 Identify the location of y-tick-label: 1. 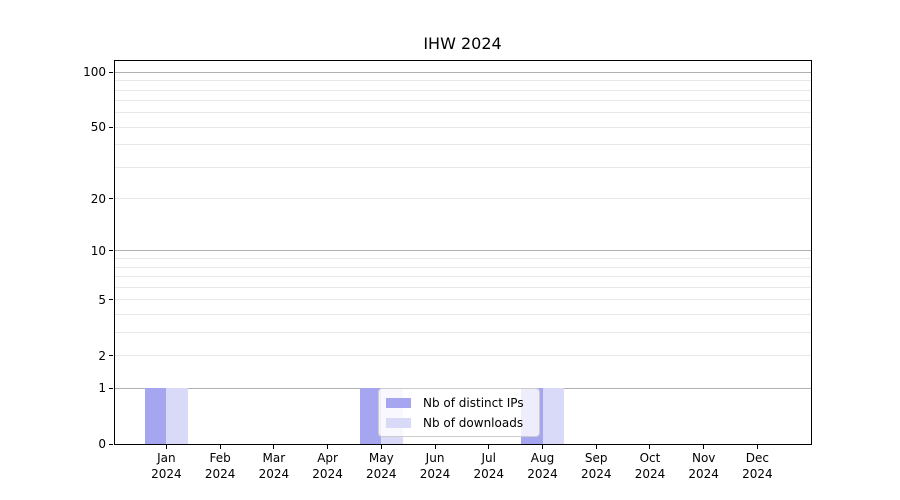
(102, 388).